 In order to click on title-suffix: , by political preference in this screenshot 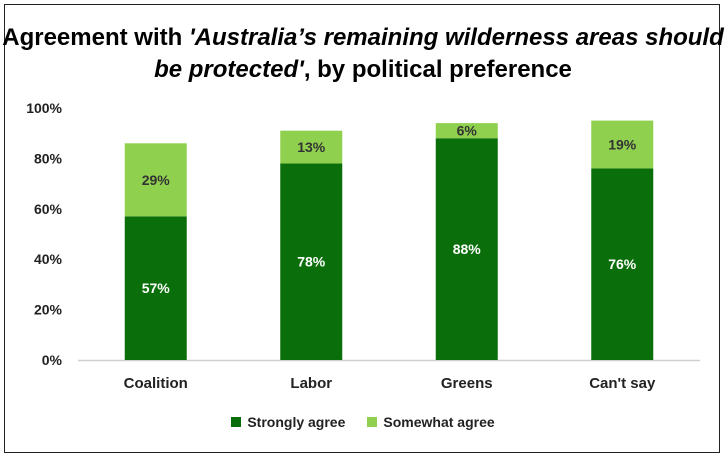, I will do `click(437, 69)`.